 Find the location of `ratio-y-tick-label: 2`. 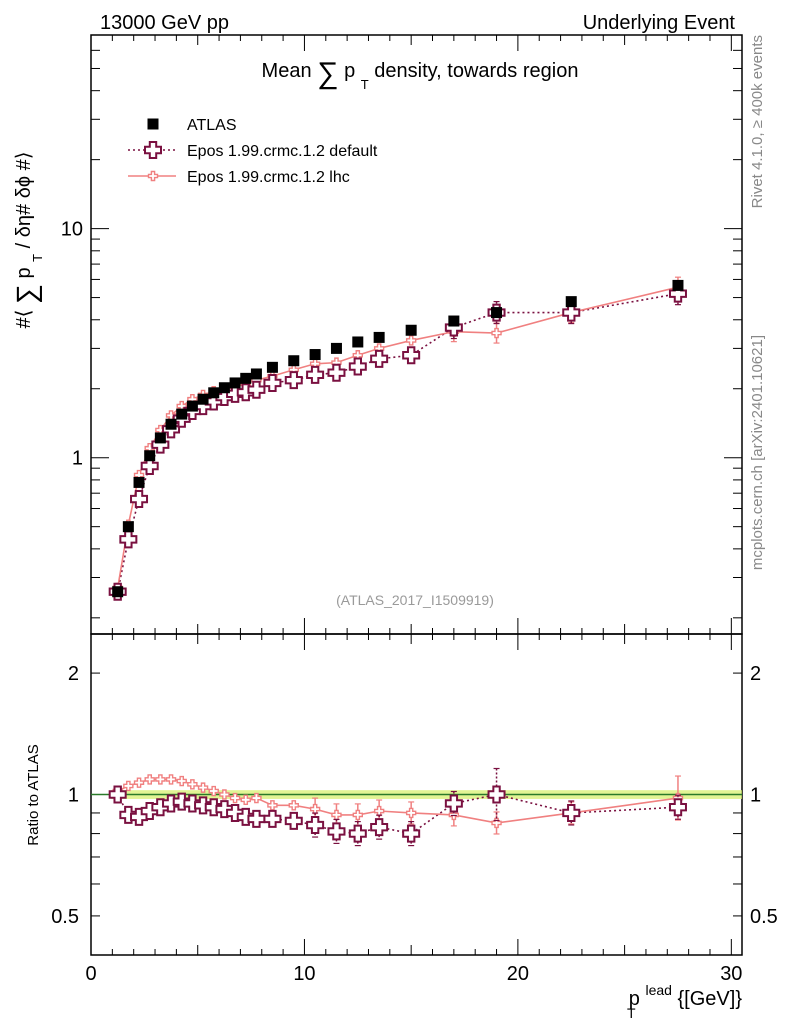

ratio-y-tick-label: 2 is located at coordinates (73, 674).